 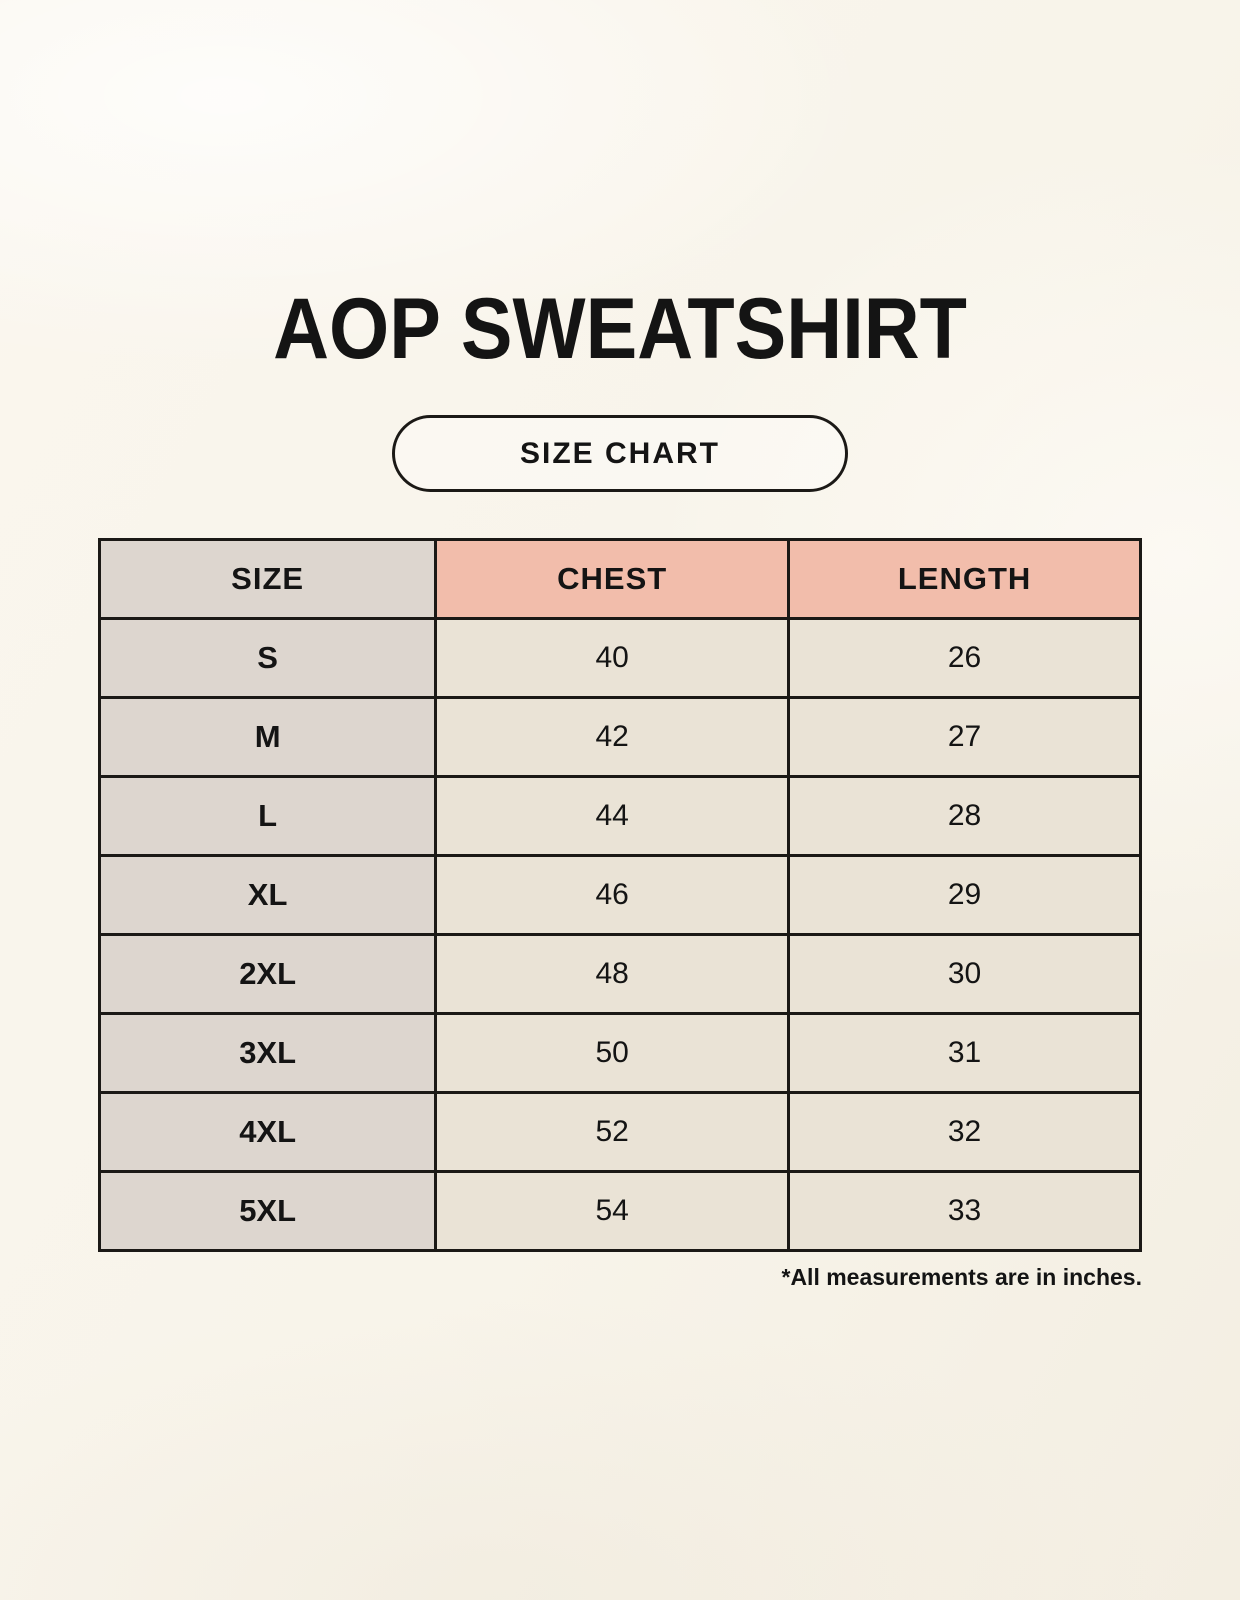 I want to click on column-header-length: LENGTH, so click(x=964, y=579).